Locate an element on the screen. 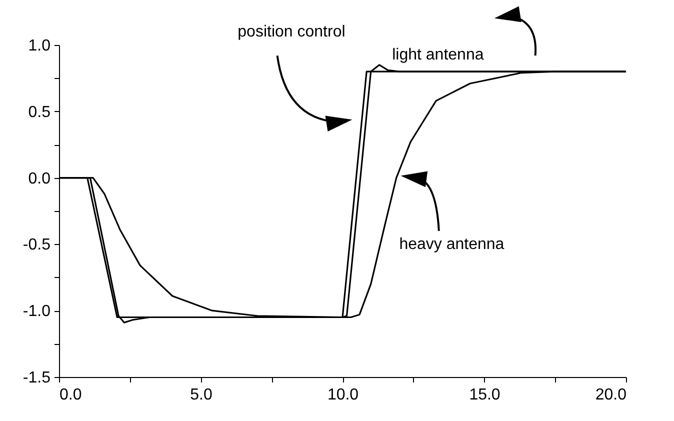  x-tick-label: 0.0 is located at coordinates (71, 395).